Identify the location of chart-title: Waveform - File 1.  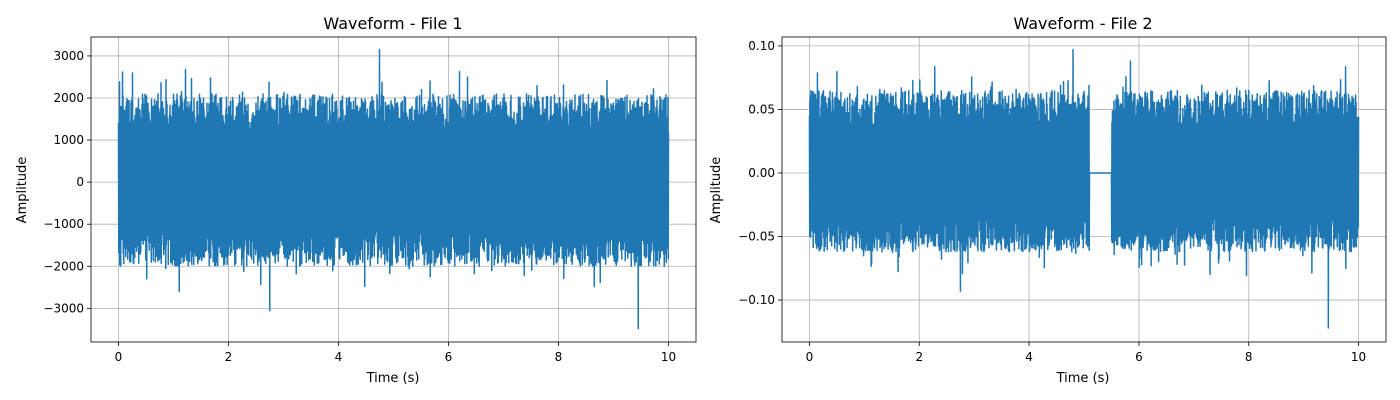
(392, 23).